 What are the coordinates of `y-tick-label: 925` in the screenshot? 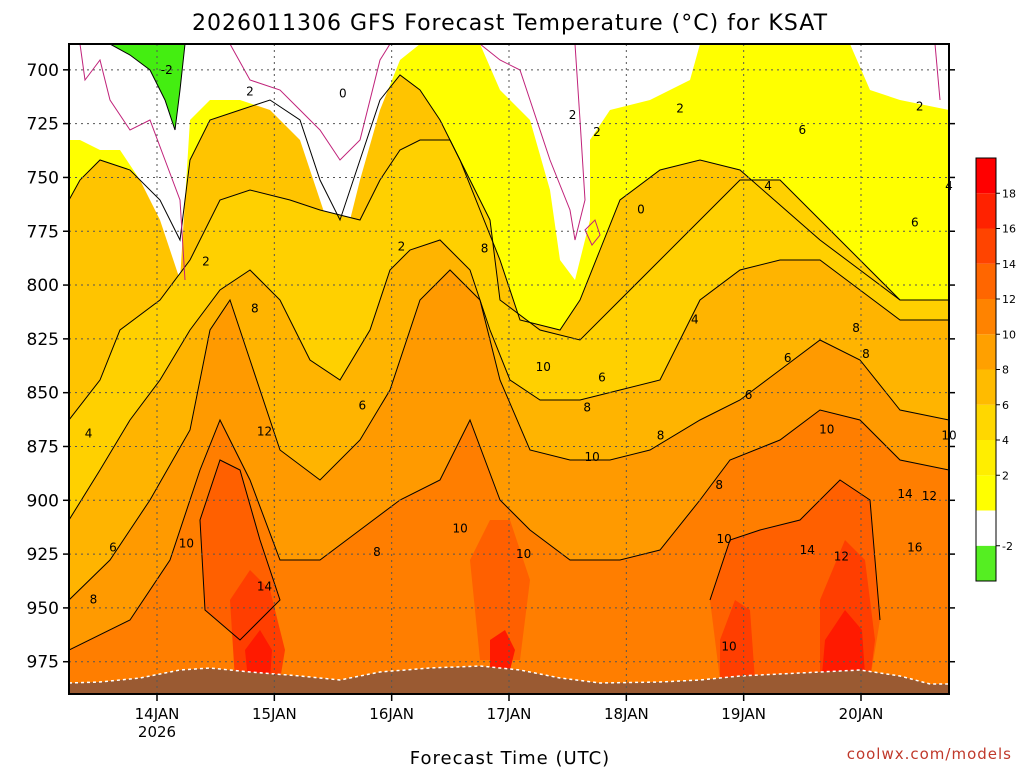 It's located at (43, 555).